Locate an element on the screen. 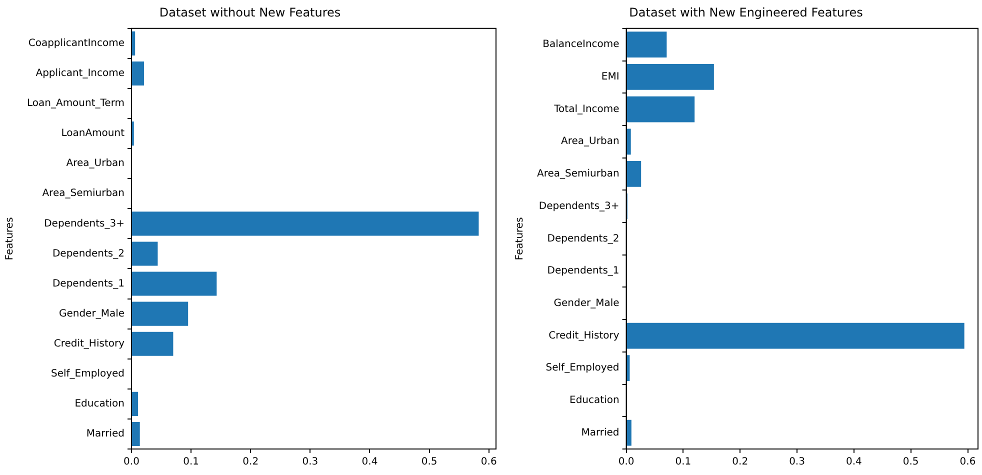 The image size is (982, 475). y-tick-label: CoapplicantIncome is located at coordinates (76, 44).